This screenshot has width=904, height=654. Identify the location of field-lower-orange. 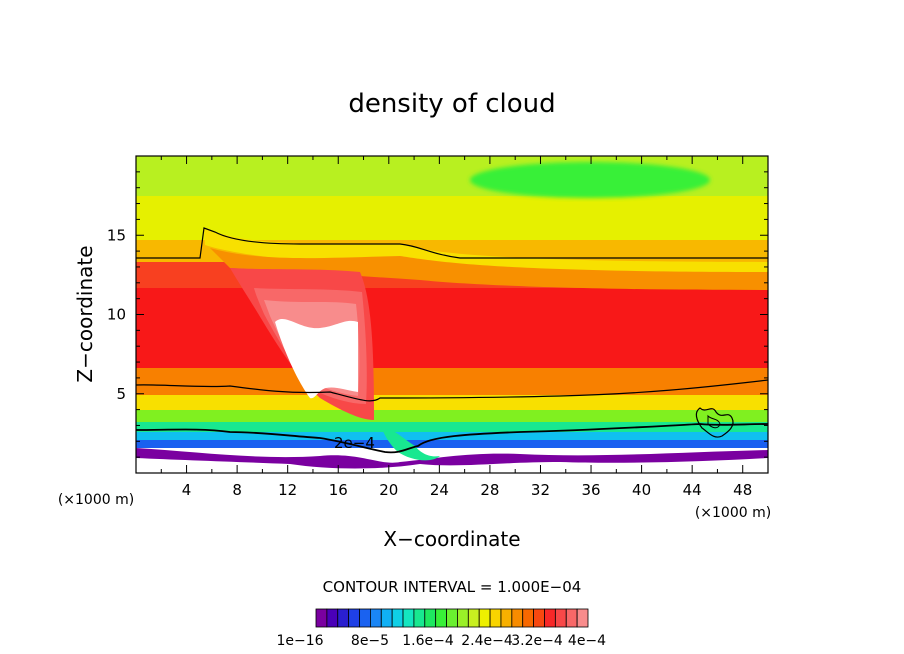
(452, 383).